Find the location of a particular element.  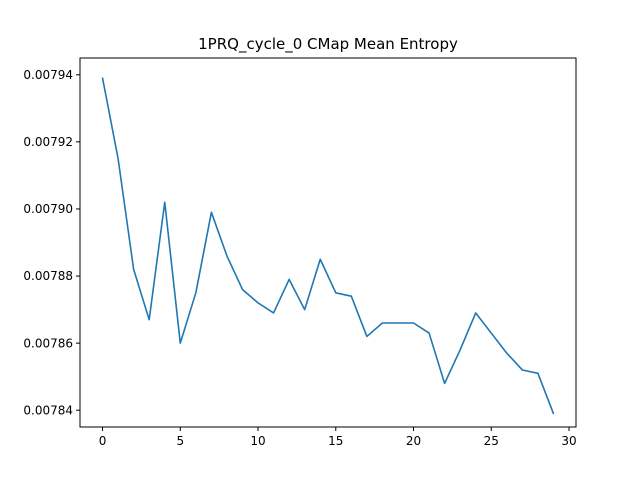

x-tick-label: 5 is located at coordinates (180, 441).